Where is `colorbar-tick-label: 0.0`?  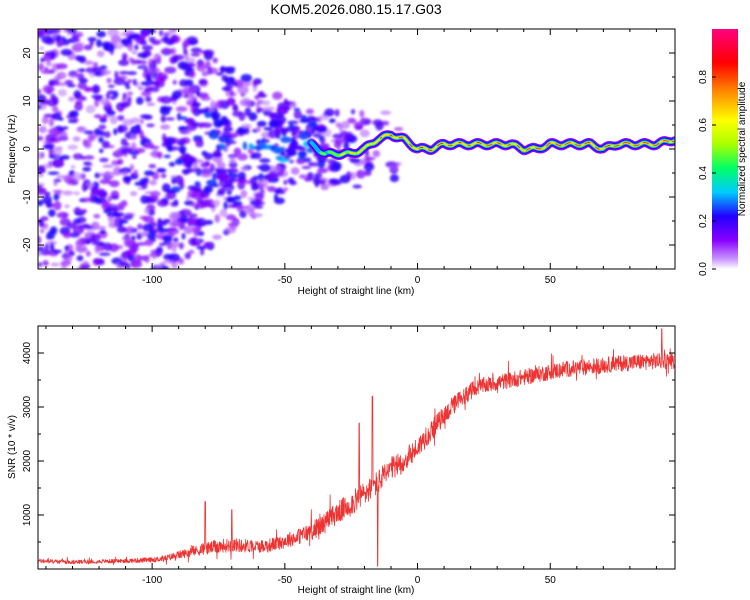 colorbar-tick-label: 0.0 is located at coordinates (703, 269).